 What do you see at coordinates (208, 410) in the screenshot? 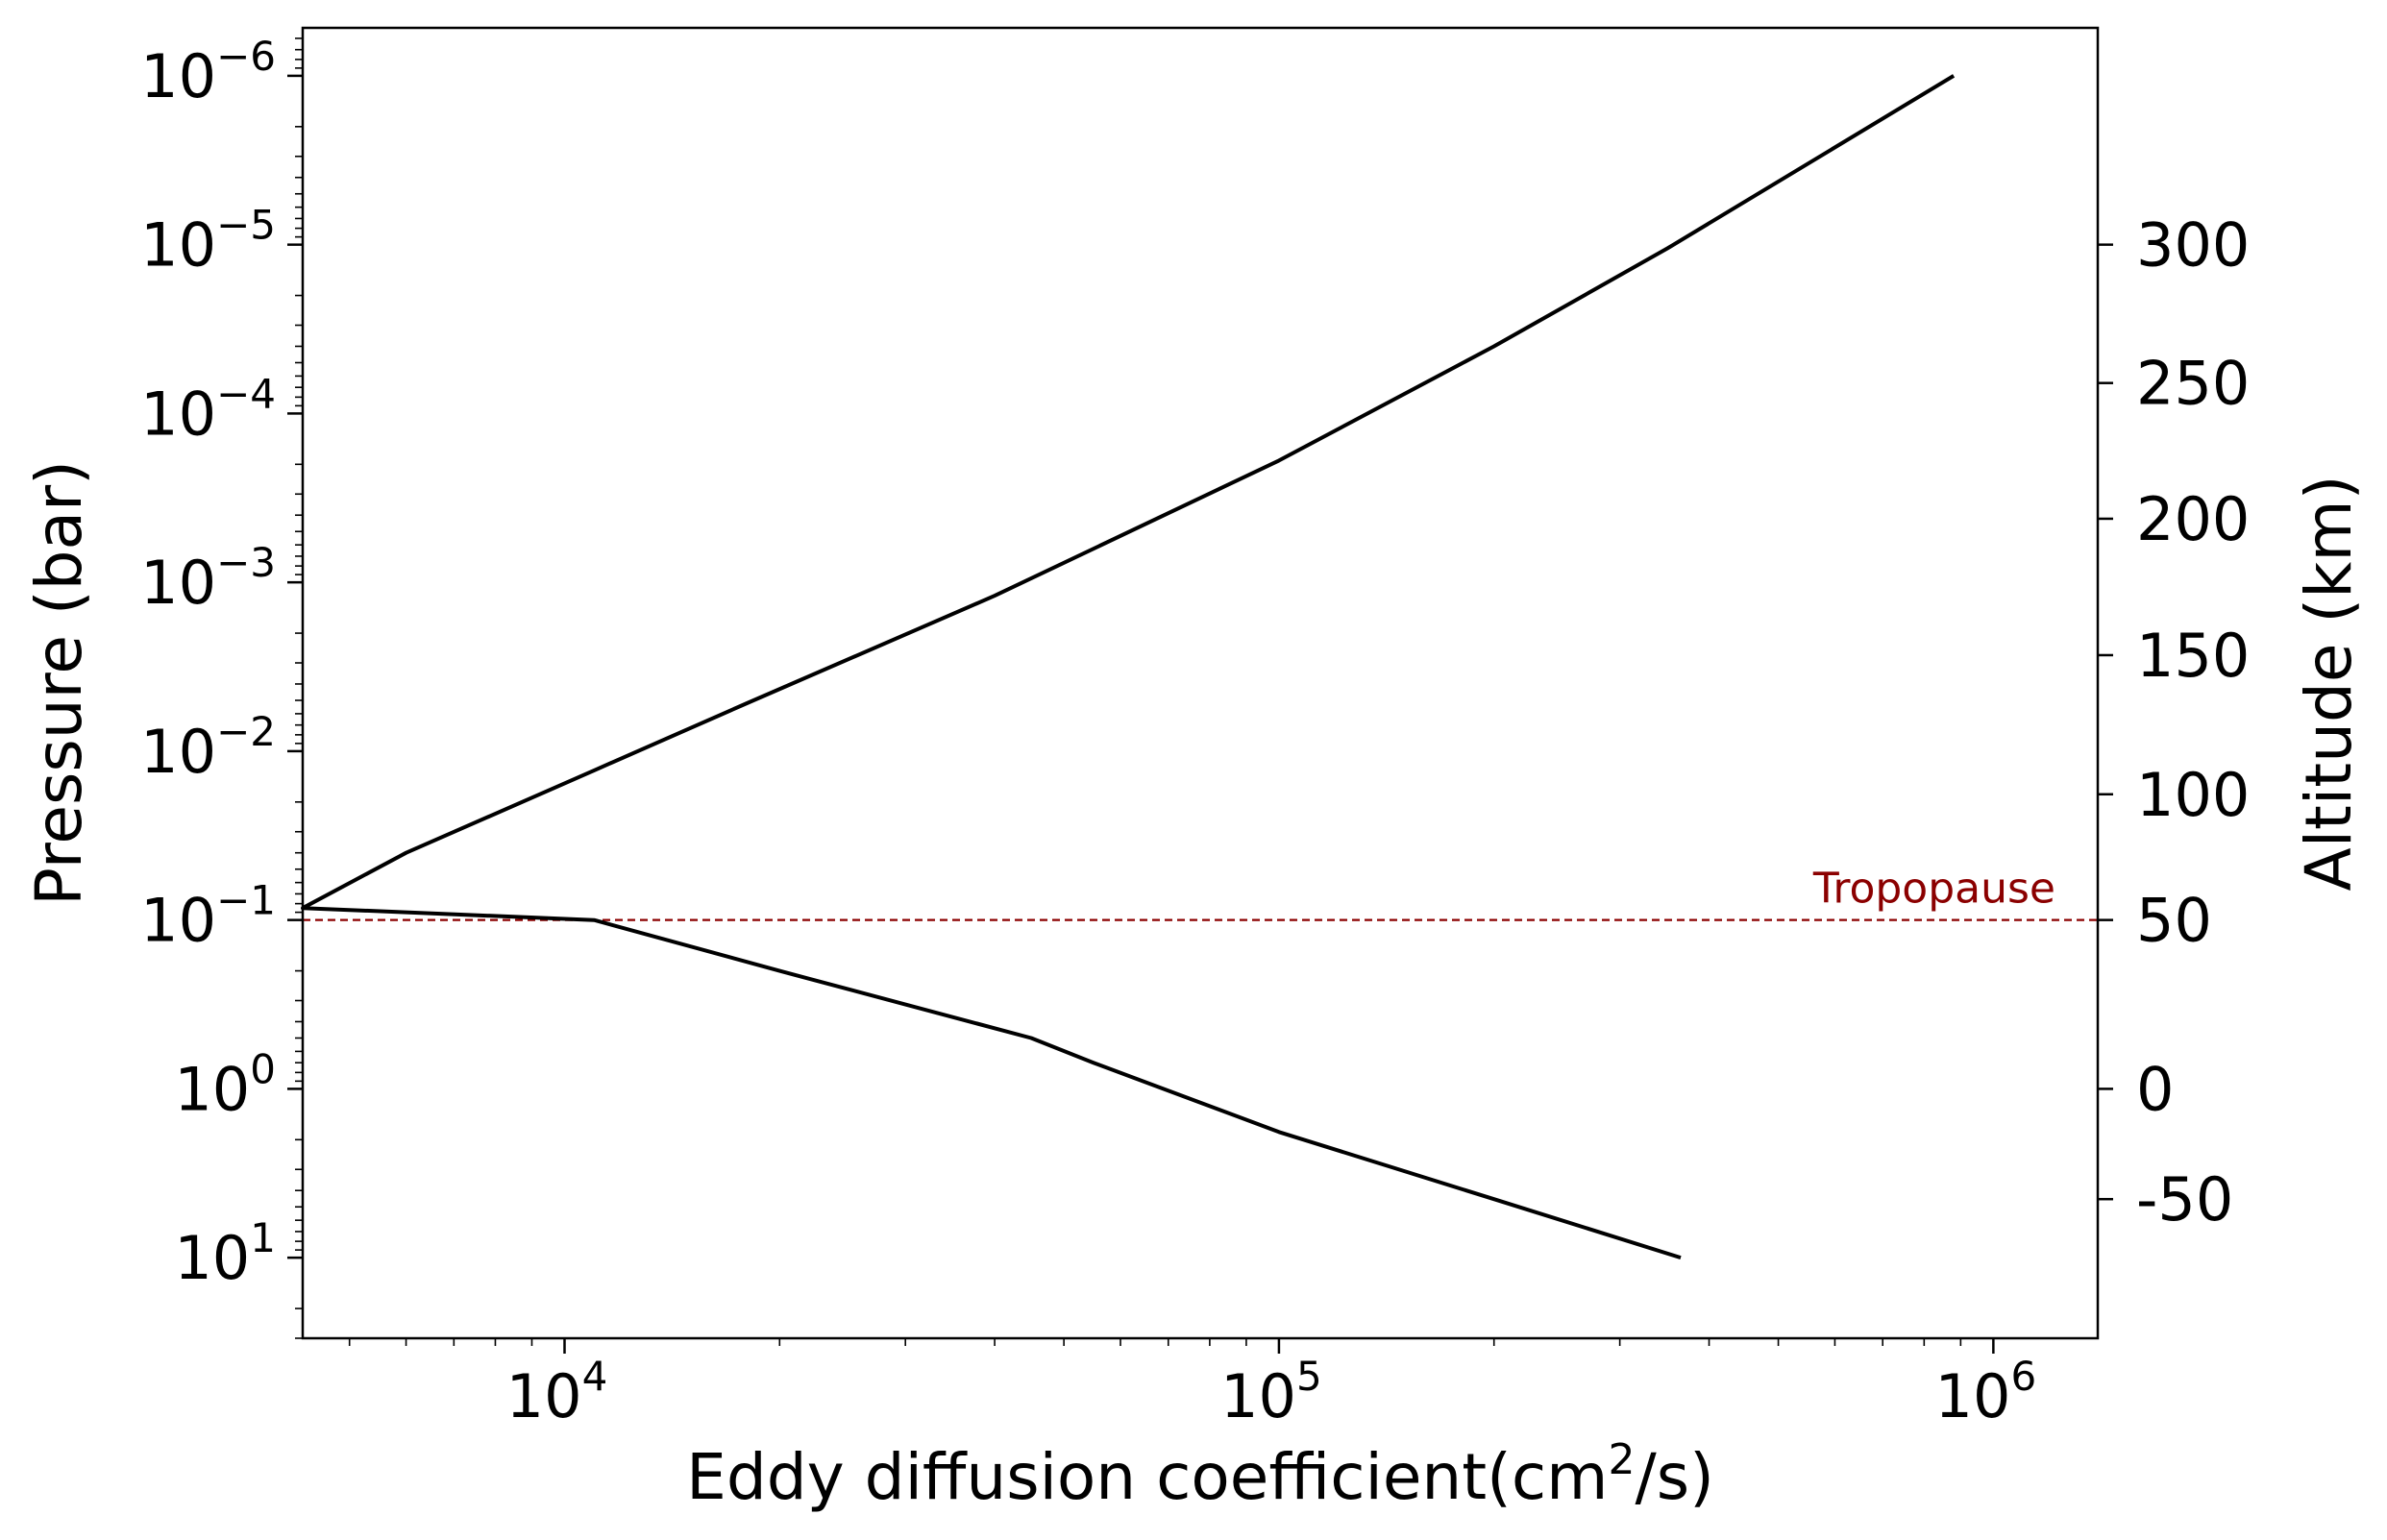
I see `y-tick-label: 10⁻⁴` at bounding box center [208, 410].